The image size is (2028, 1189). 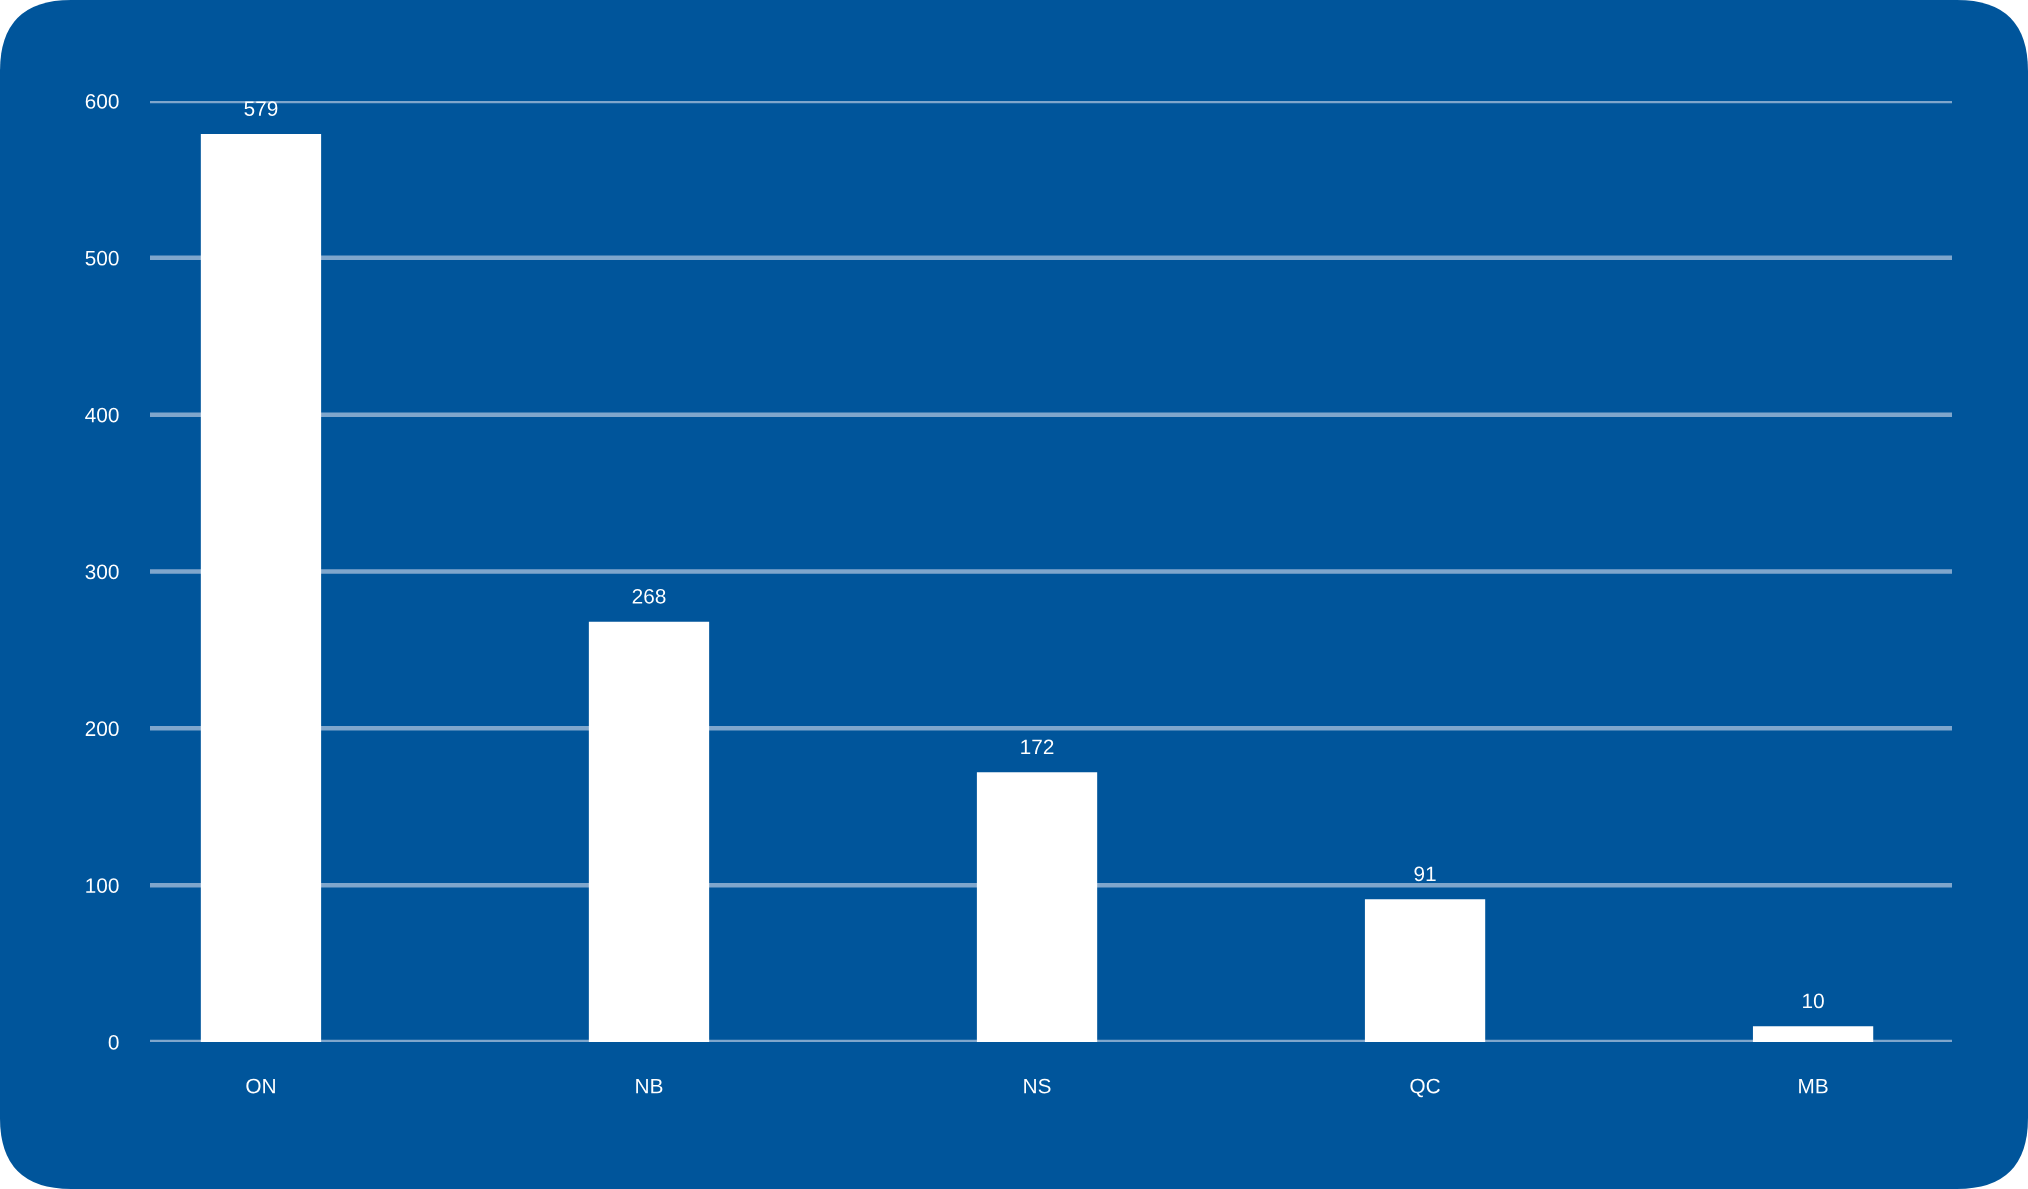 I want to click on x-tick-label: NS, so click(x=1037, y=1086).